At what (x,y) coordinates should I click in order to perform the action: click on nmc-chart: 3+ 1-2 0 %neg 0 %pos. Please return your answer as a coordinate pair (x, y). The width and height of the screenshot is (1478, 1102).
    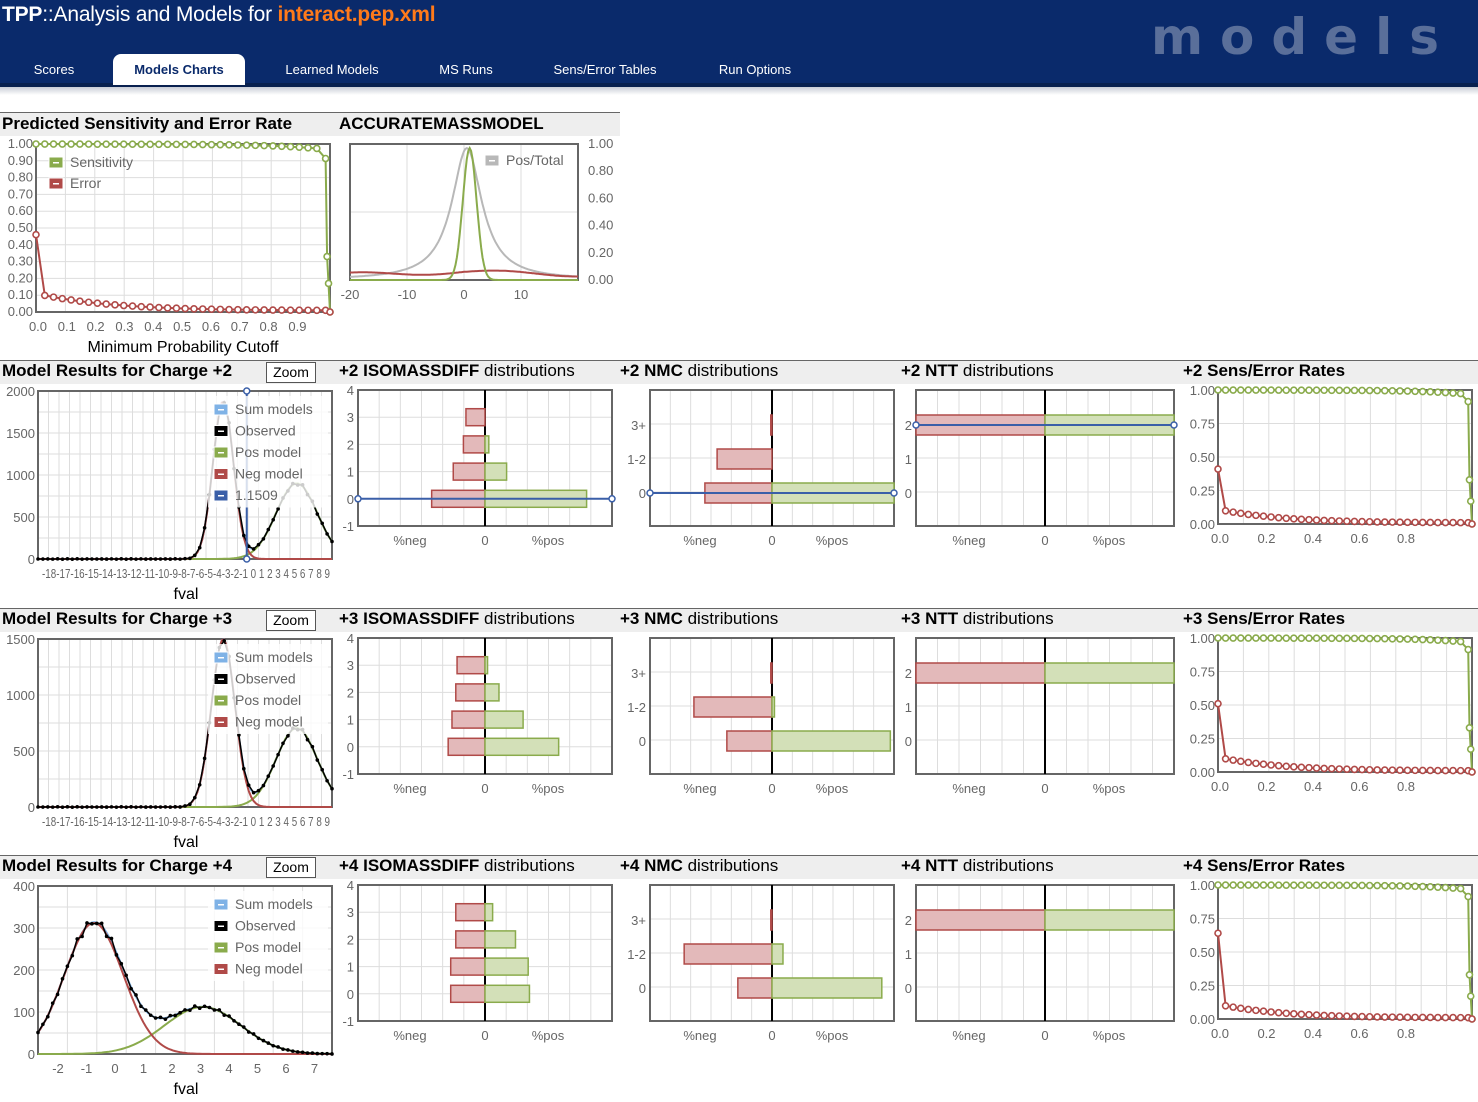
    Looking at the image, I should click on (761, 716).